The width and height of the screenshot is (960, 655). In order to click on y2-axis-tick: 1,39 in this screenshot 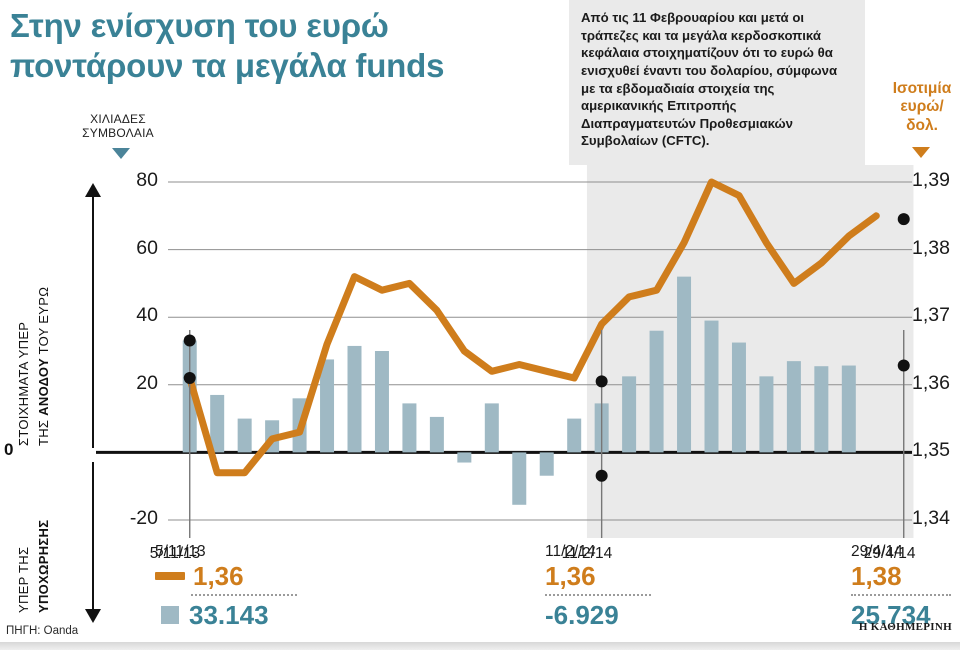, I will do `click(931, 180)`.